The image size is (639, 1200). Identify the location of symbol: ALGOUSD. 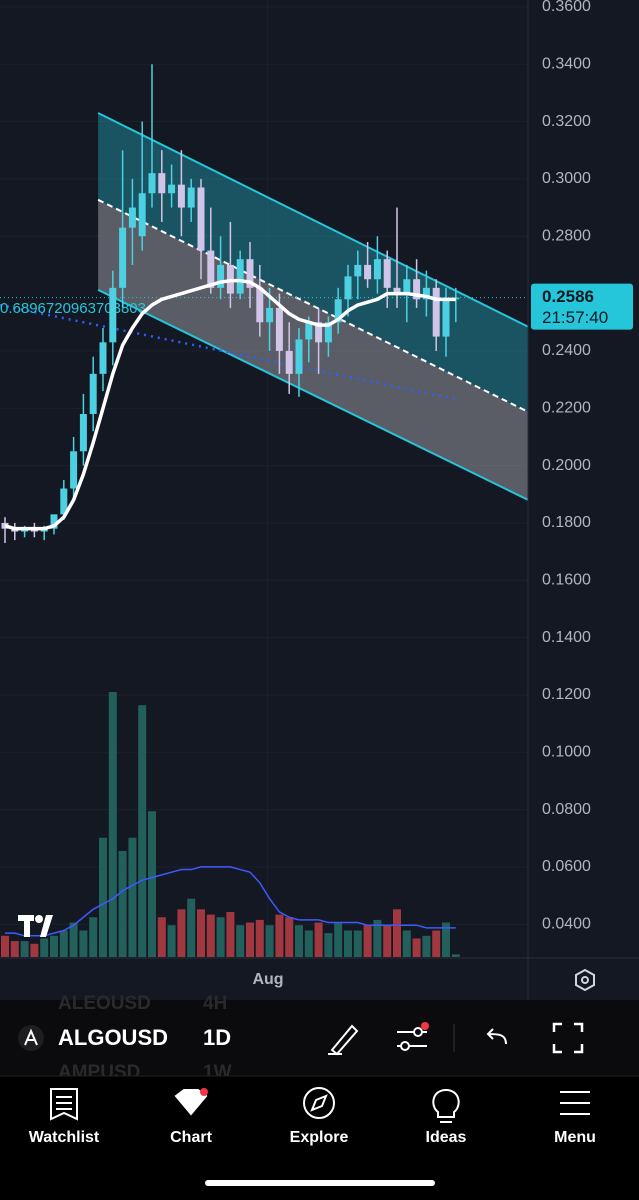
(113, 1037).